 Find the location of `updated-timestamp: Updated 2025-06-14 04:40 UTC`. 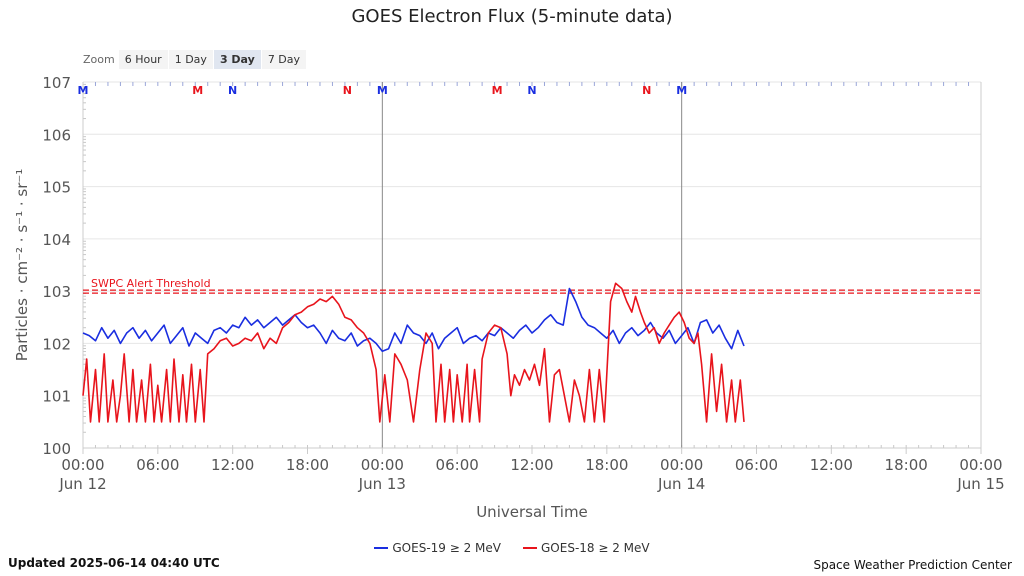

updated-timestamp: Updated 2025-06-14 04:40 UTC is located at coordinates (114, 563).